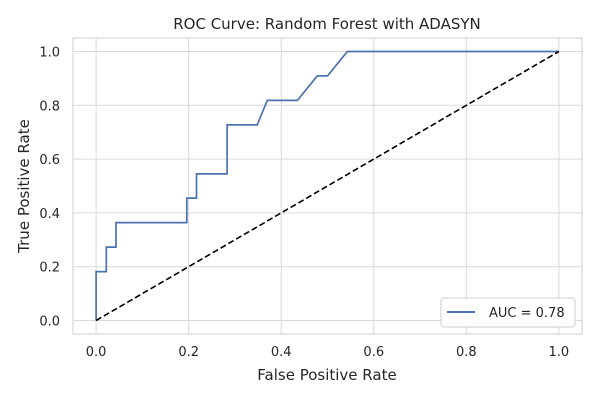 The height and width of the screenshot is (400, 600). What do you see at coordinates (188, 352) in the screenshot?
I see `x-tick-label: 0.2` at bounding box center [188, 352].